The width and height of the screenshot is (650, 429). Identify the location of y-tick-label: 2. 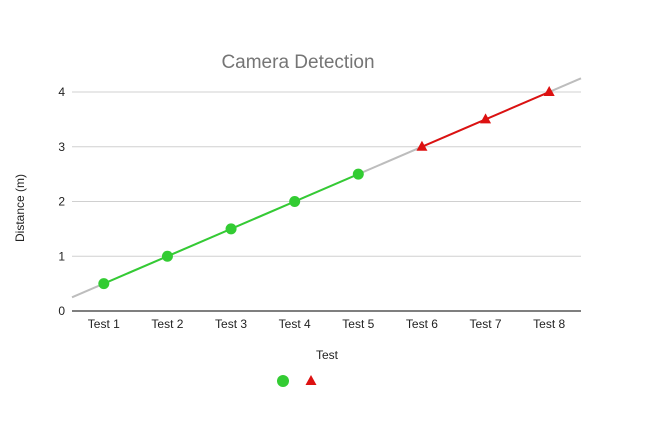
(61, 202).